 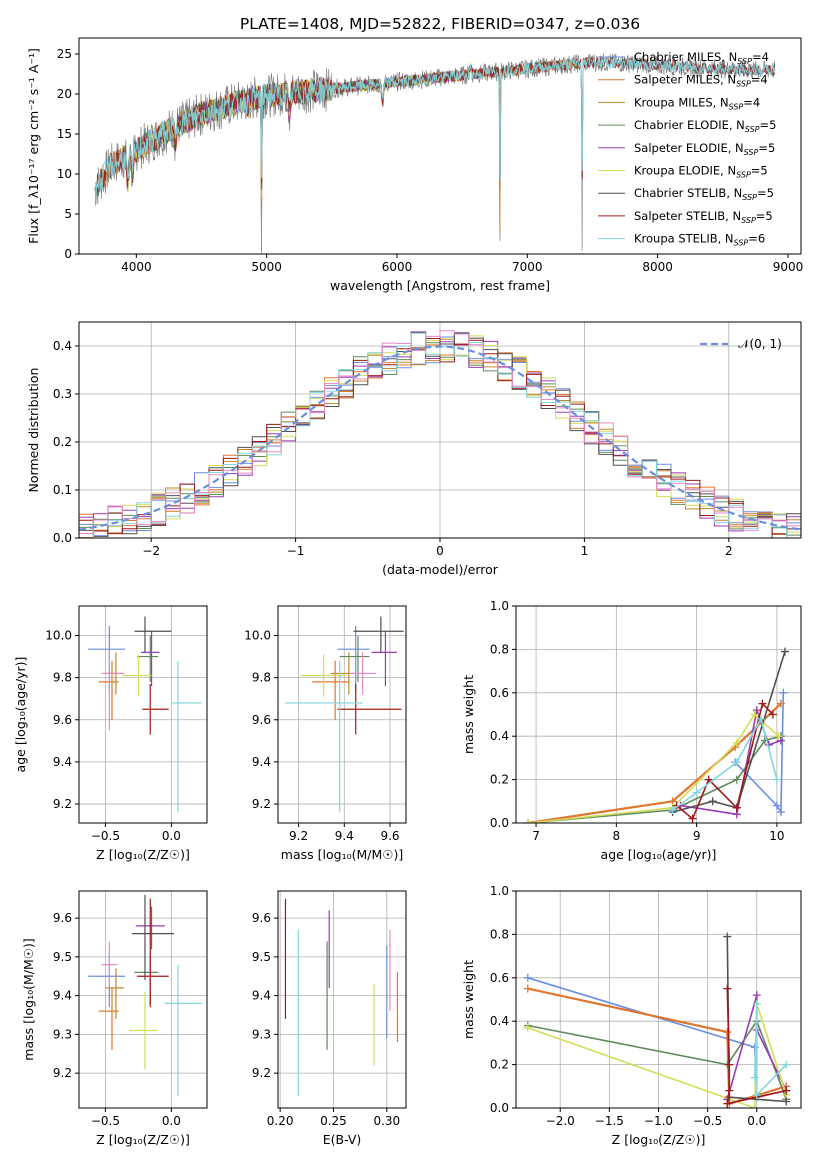 I want to click on legend-label-1: Salpeter MILES, NSSP=4, so click(x=701, y=81).